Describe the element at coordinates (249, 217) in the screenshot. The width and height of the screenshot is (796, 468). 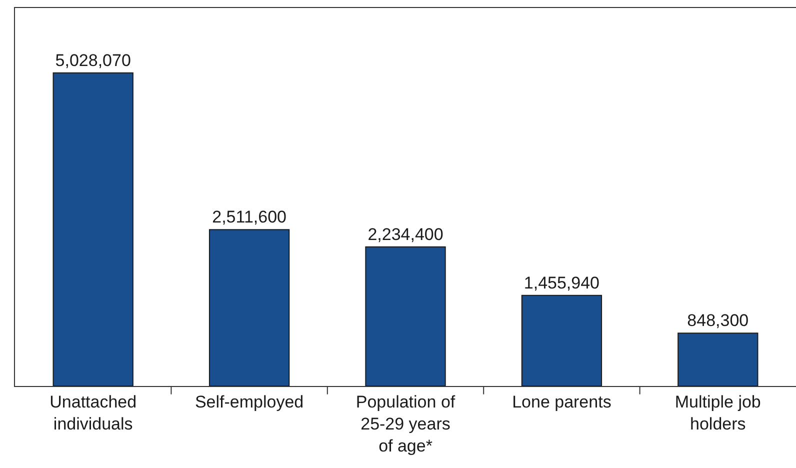
I see `data-label: 2,511,600` at that location.